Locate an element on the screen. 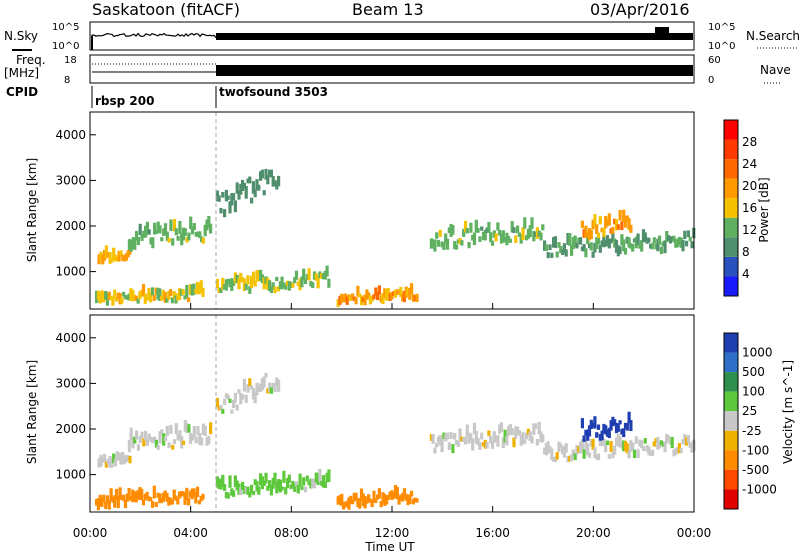 This screenshot has width=800, height=554. nsky-label: N.Sky is located at coordinates (21, 36).